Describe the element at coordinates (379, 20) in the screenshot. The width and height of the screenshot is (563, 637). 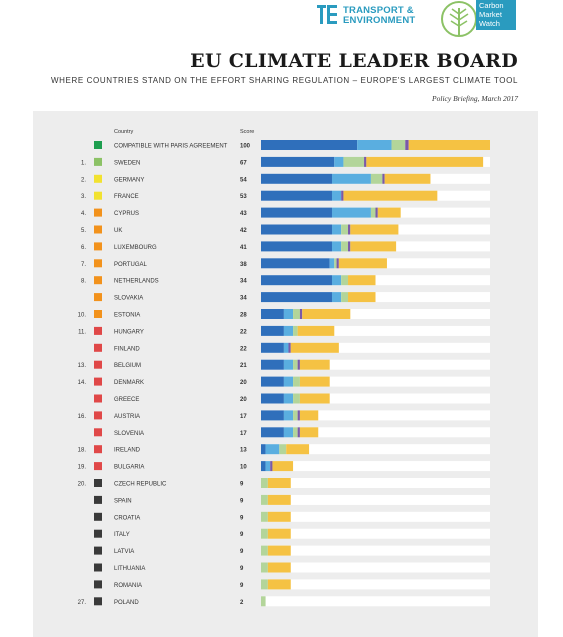
I see `te-logo-line2: ENVIRONMENT` at that location.